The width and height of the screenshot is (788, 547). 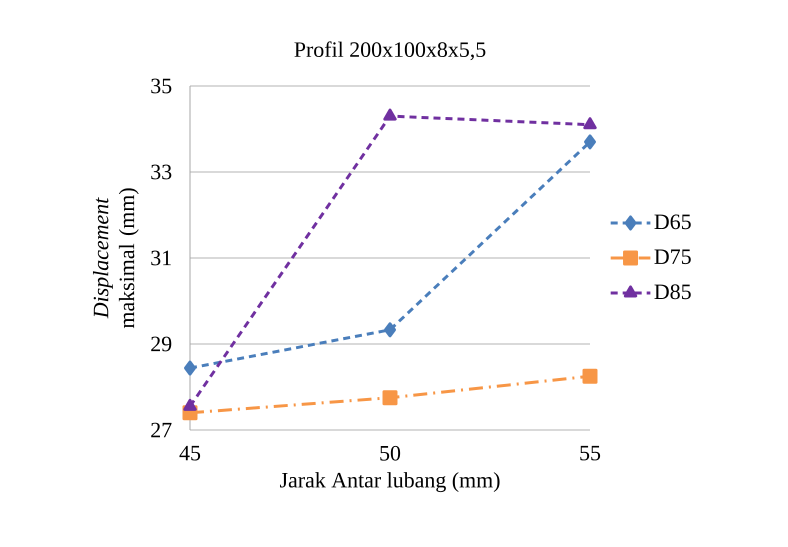 What do you see at coordinates (390, 482) in the screenshot?
I see `x-axis-title: Jarak Antar lubang (mm)` at bounding box center [390, 482].